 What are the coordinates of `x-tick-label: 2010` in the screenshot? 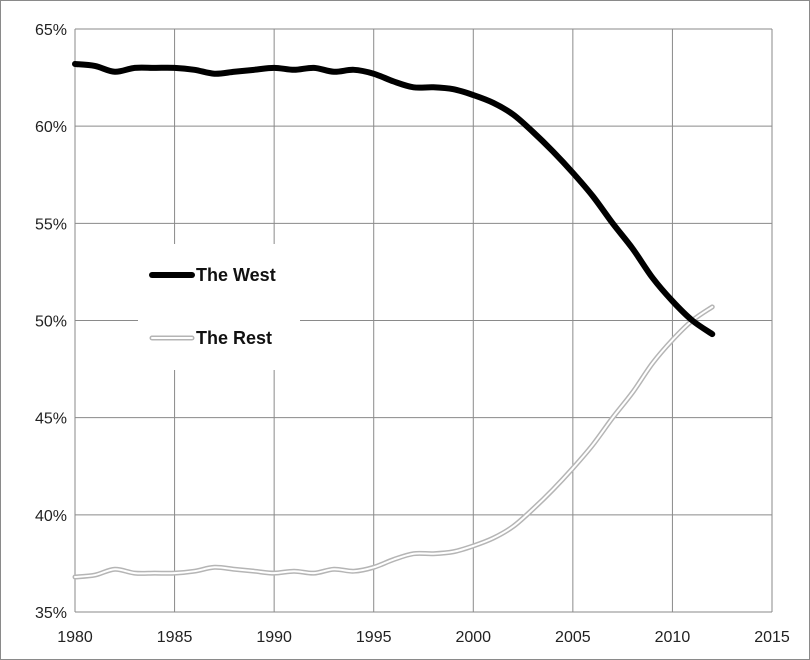 It's located at (673, 637).